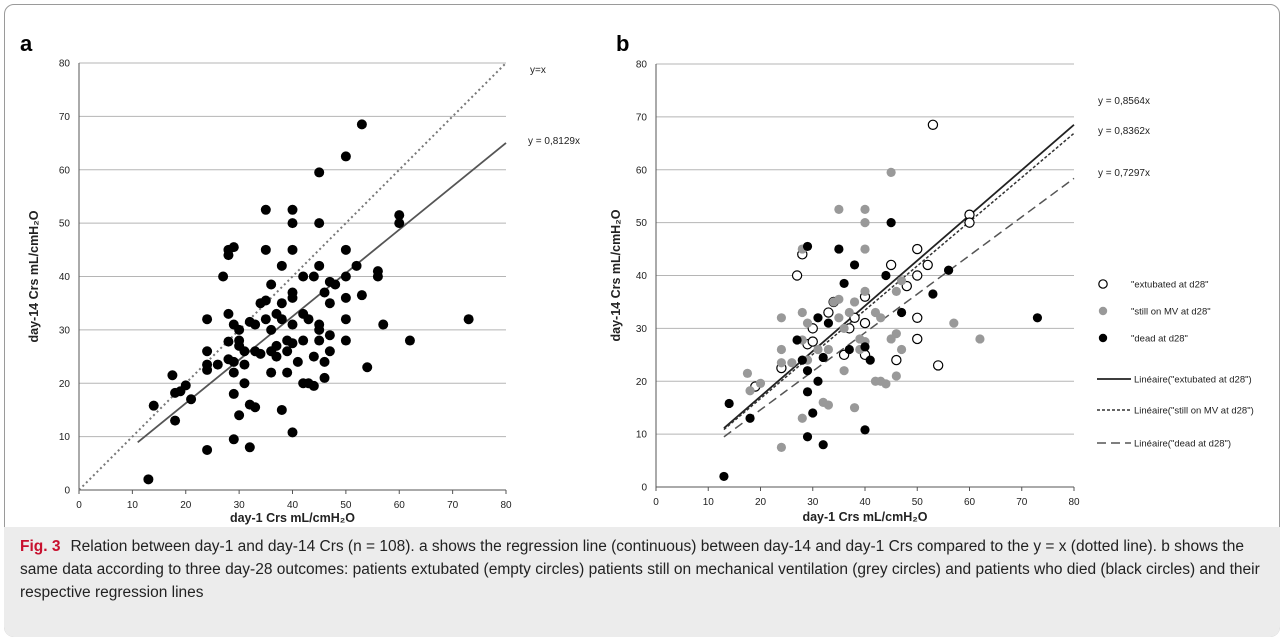 The width and height of the screenshot is (1285, 639). I want to click on panel-b-regression-labels: y = 0,8564x y = 0,8362x y = 0,7297x, so click(1124, 137).